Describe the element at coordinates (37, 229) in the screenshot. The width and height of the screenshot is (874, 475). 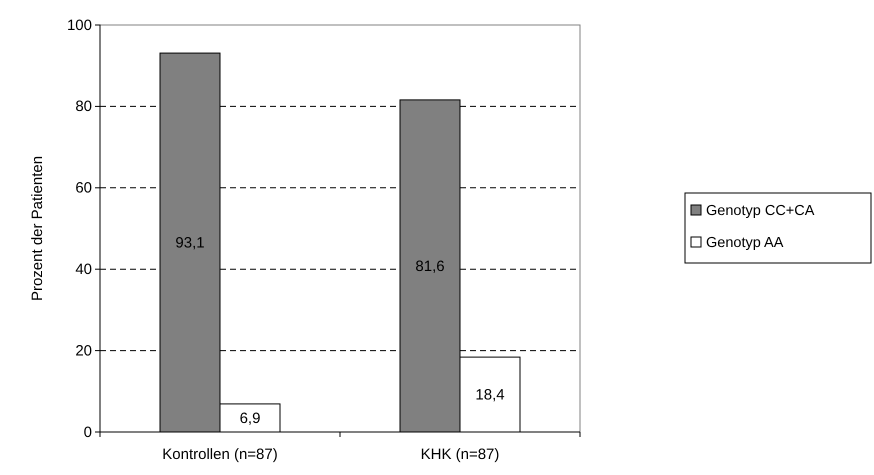
I see `y-axis-title: Prozent der Patienten` at that location.